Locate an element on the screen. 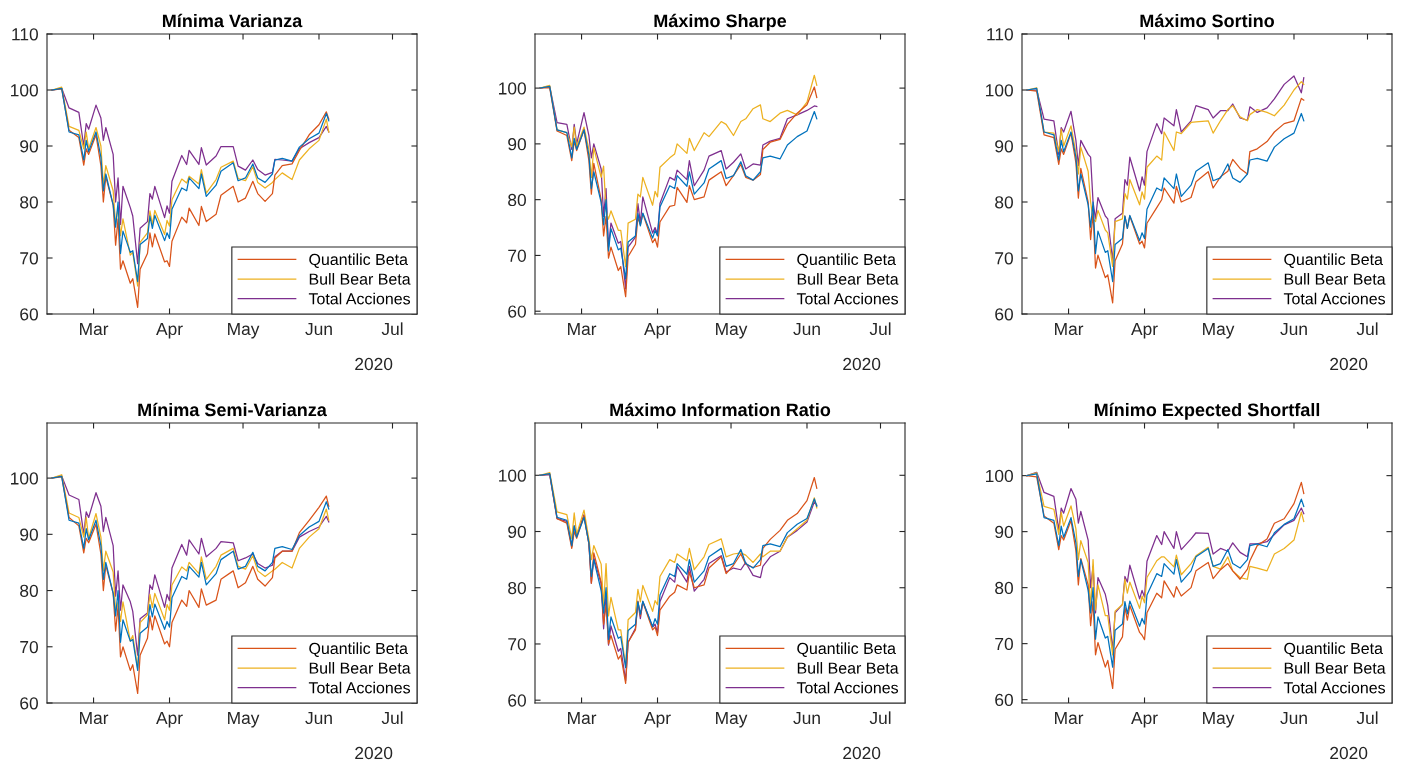  chart-title: Mínimo Expected Shortfall is located at coordinates (1207, 411).